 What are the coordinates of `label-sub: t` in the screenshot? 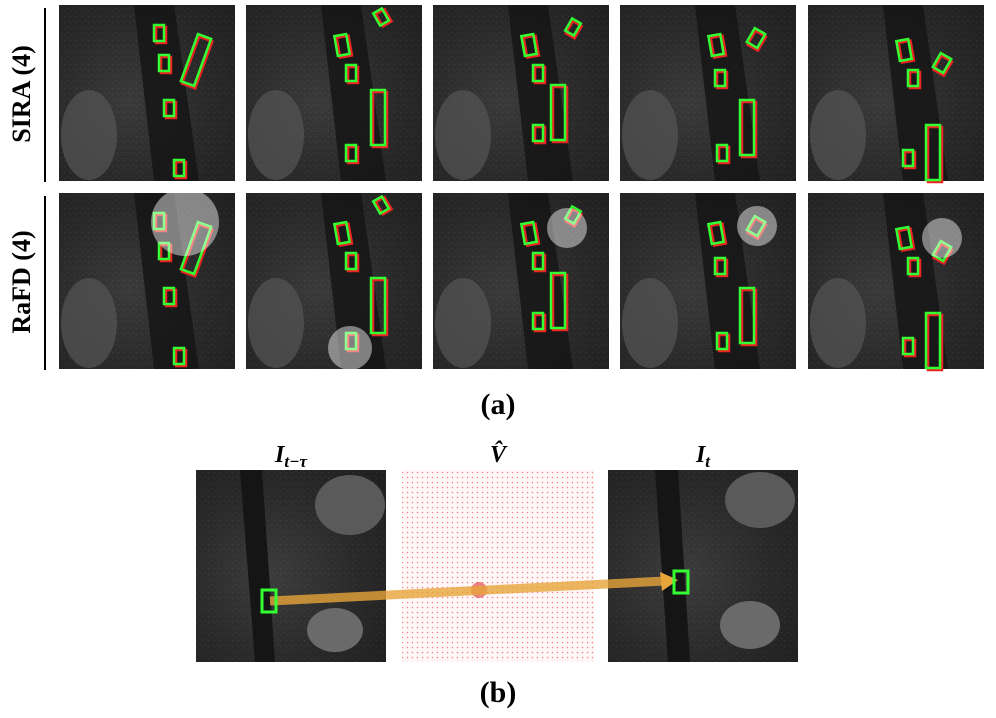 It's located at (708, 461).